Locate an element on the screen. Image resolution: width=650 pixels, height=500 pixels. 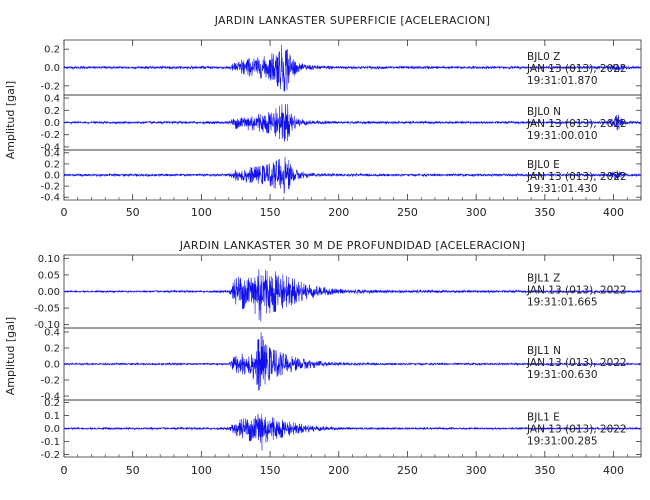
time-label: 19:31:01.665 is located at coordinates (562, 302).